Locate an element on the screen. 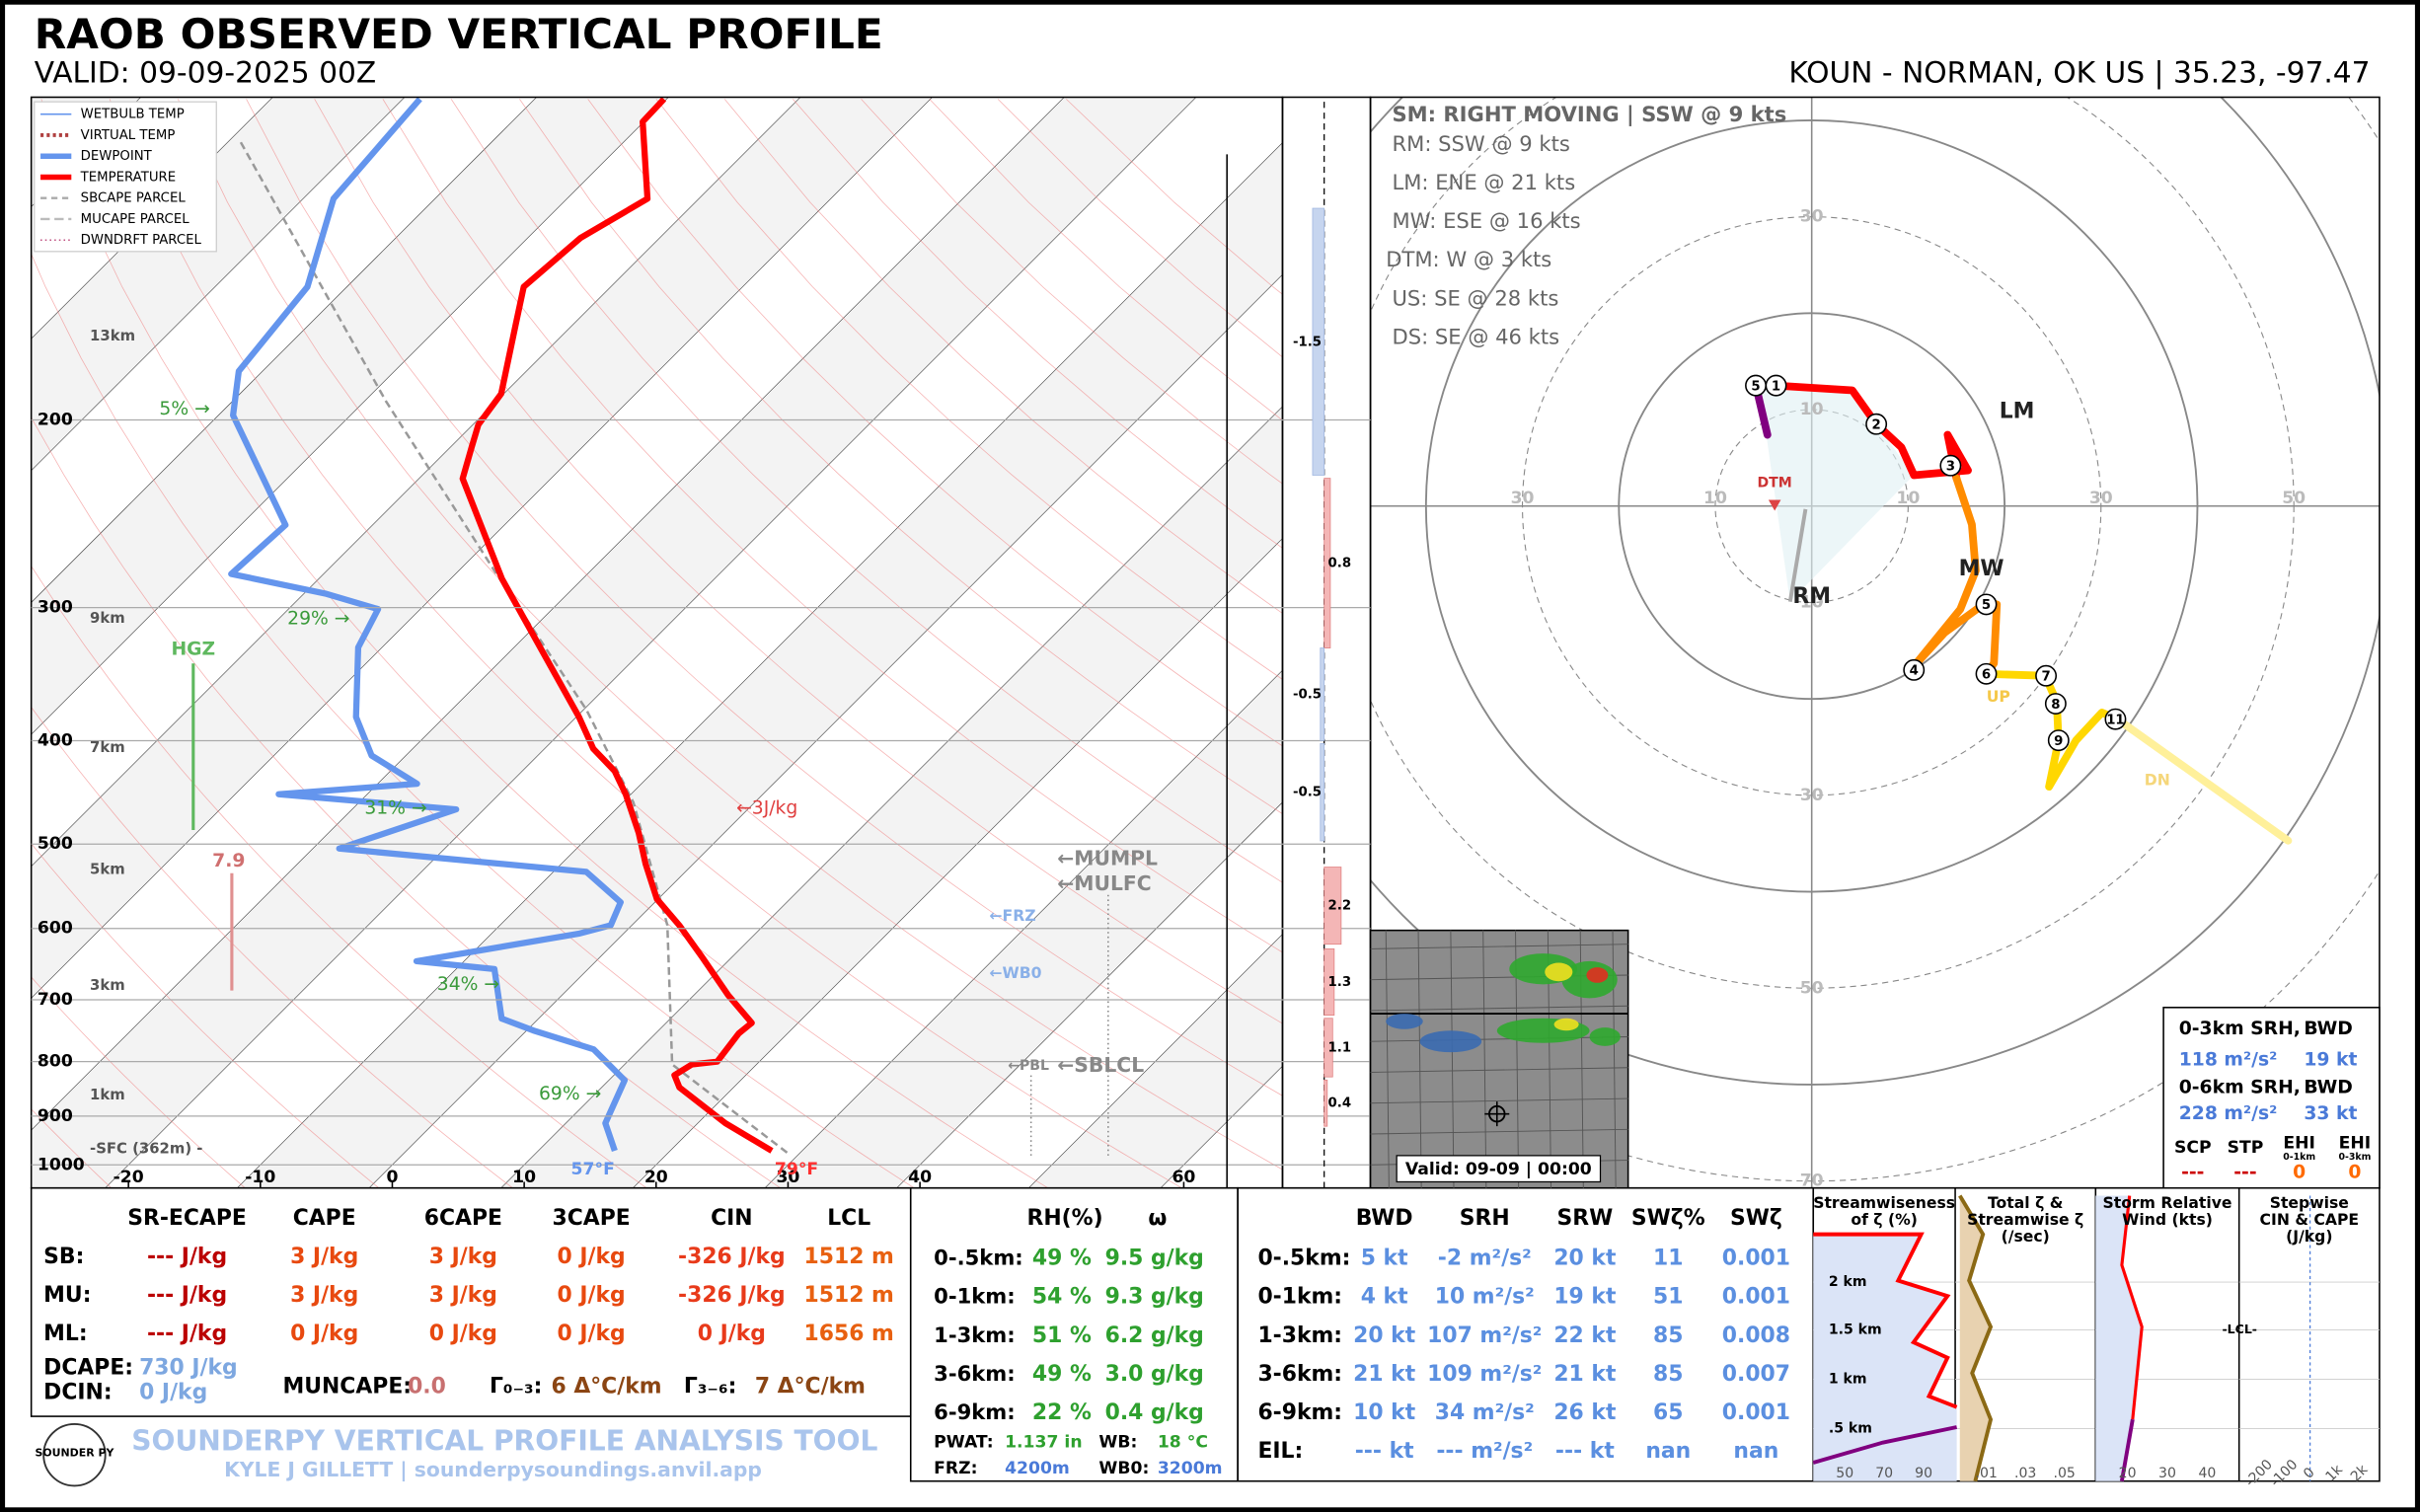 The width and height of the screenshot is (2420, 1512). table-cell: 1512 m is located at coordinates (849, 1296).